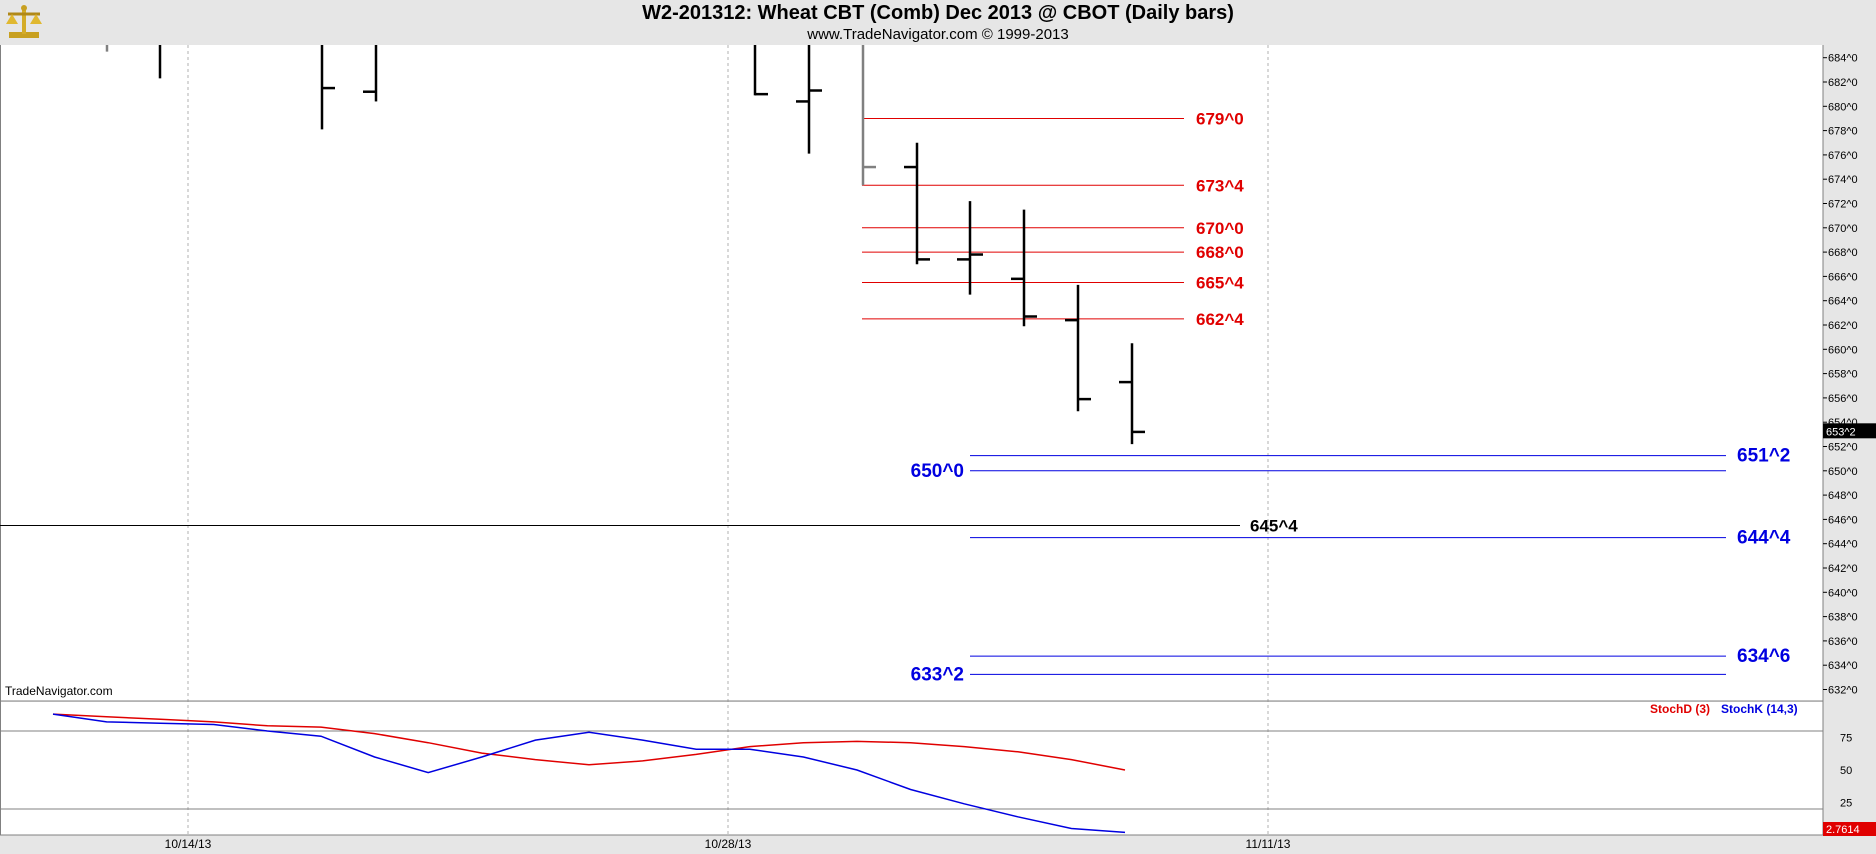 The height and width of the screenshot is (854, 1876). What do you see at coordinates (937, 674) in the screenshot?
I see `support-label: 633^2` at bounding box center [937, 674].